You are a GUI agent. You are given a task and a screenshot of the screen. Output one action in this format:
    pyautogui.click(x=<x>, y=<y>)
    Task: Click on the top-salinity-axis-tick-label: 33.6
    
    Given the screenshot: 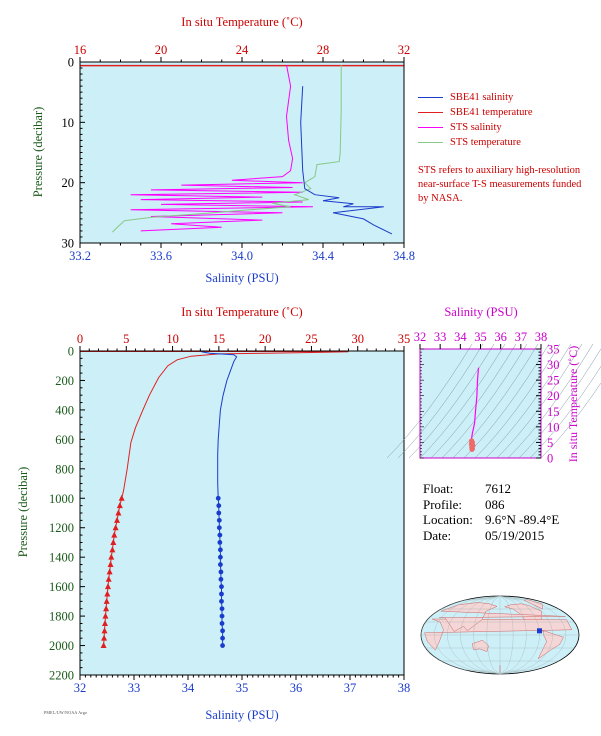 What is the action you would take?
    pyautogui.click(x=161, y=256)
    